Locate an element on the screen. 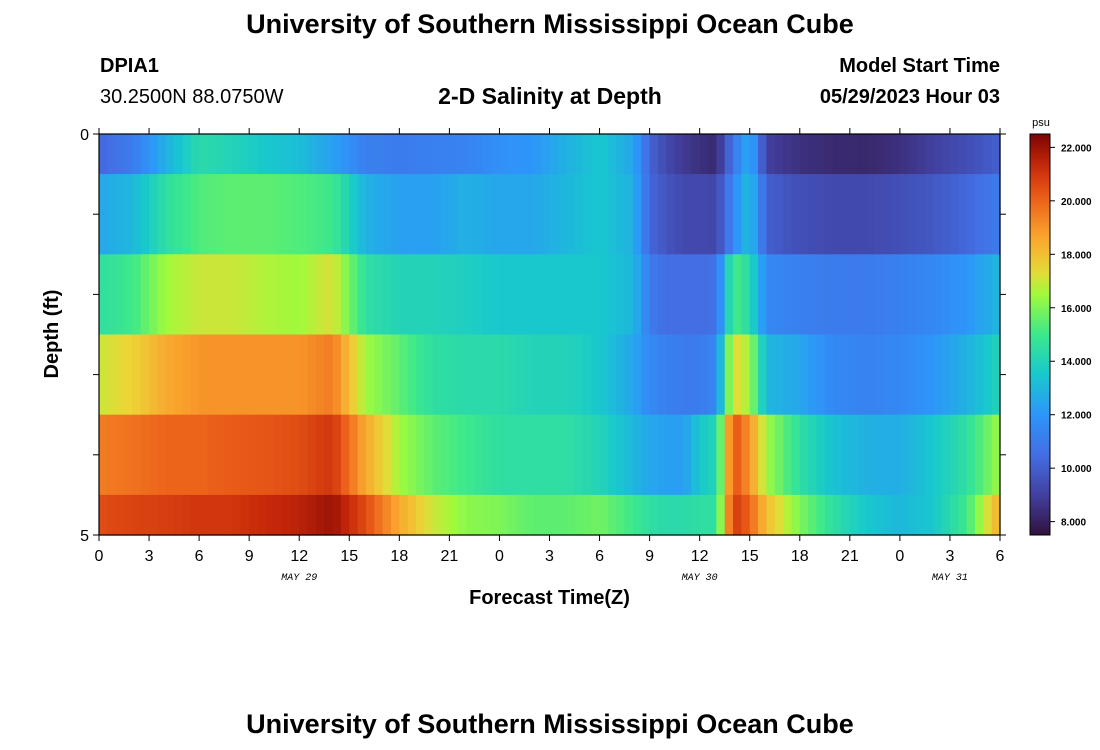 The image size is (1100, 750). colorbar-tick-label: 22.000 is located at coordinates (1076, 148).